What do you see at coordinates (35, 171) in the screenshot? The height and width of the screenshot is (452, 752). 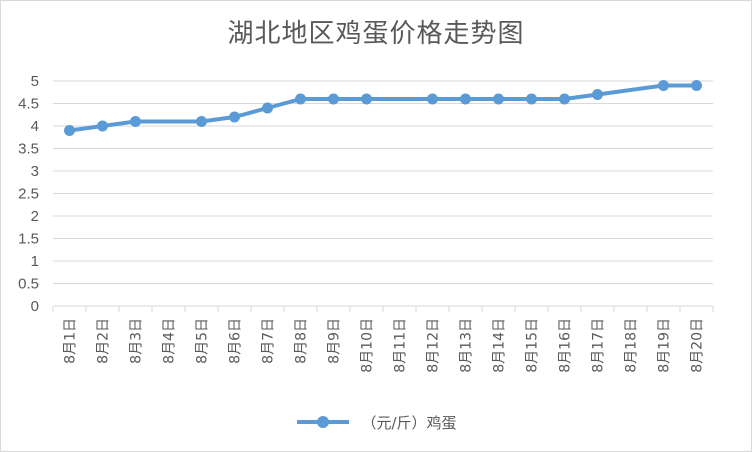 I see `y-tick-label: 3` at bounding box center [35, 171].